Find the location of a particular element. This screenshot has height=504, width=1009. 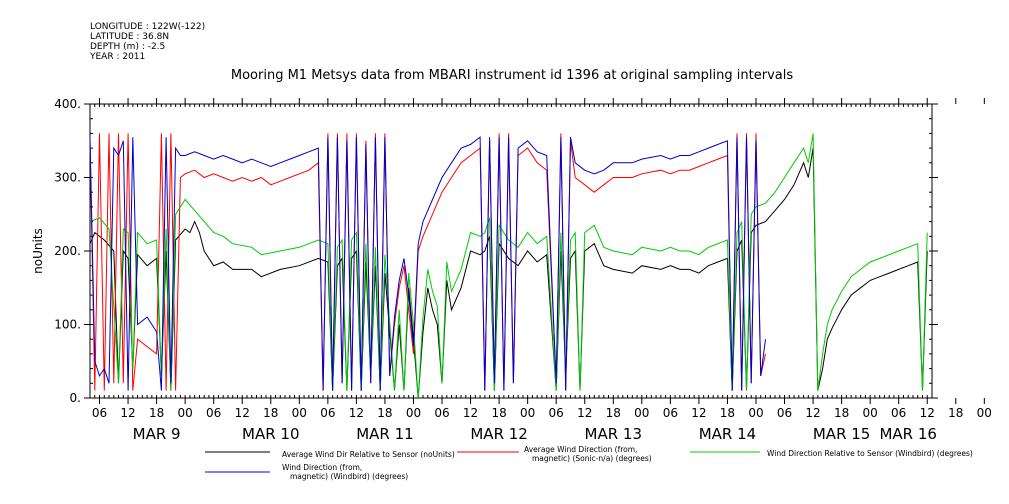

x-date-label: MAR 12 is located at coordinates (498, 434).